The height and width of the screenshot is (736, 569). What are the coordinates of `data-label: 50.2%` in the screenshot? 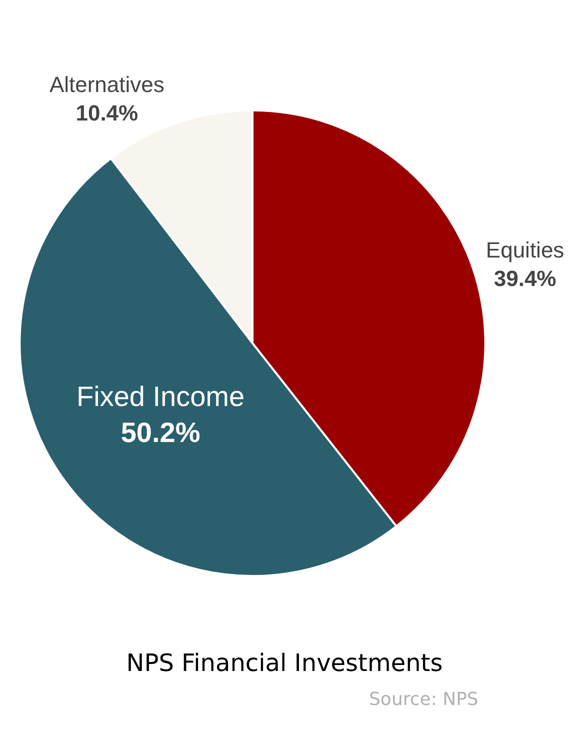 It's located at (160, 432).